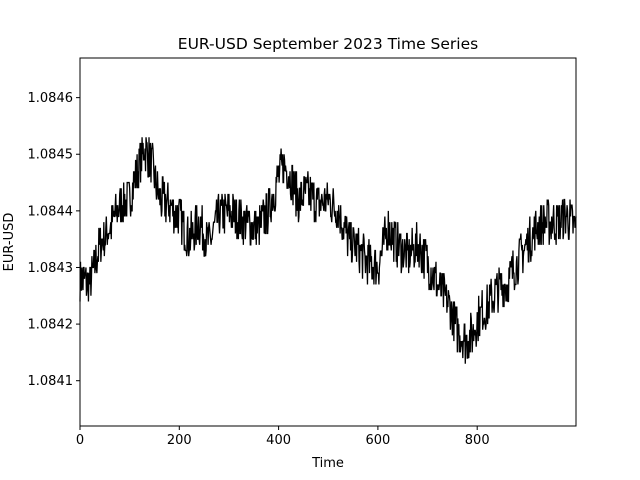  What do you see at coordinates (80, 440) in the screenshot?
I see `x-tick-label: 0` at bounding box center [80, 440].